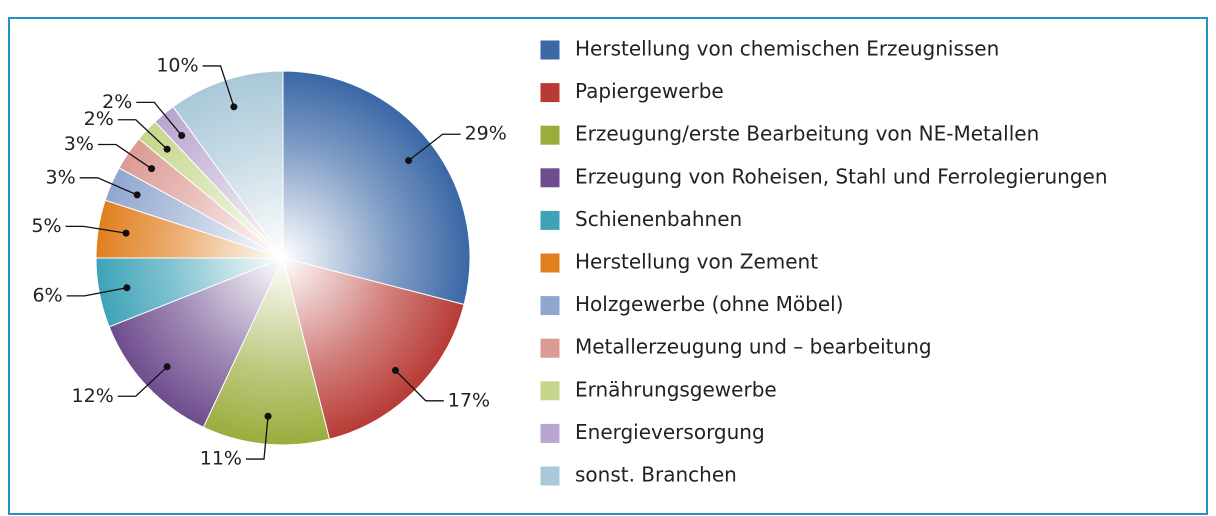 The image size is (1216, 516). Describe the element at coordinates (93, 396) in the screenshot. I see `value-label: 12%` at that location.